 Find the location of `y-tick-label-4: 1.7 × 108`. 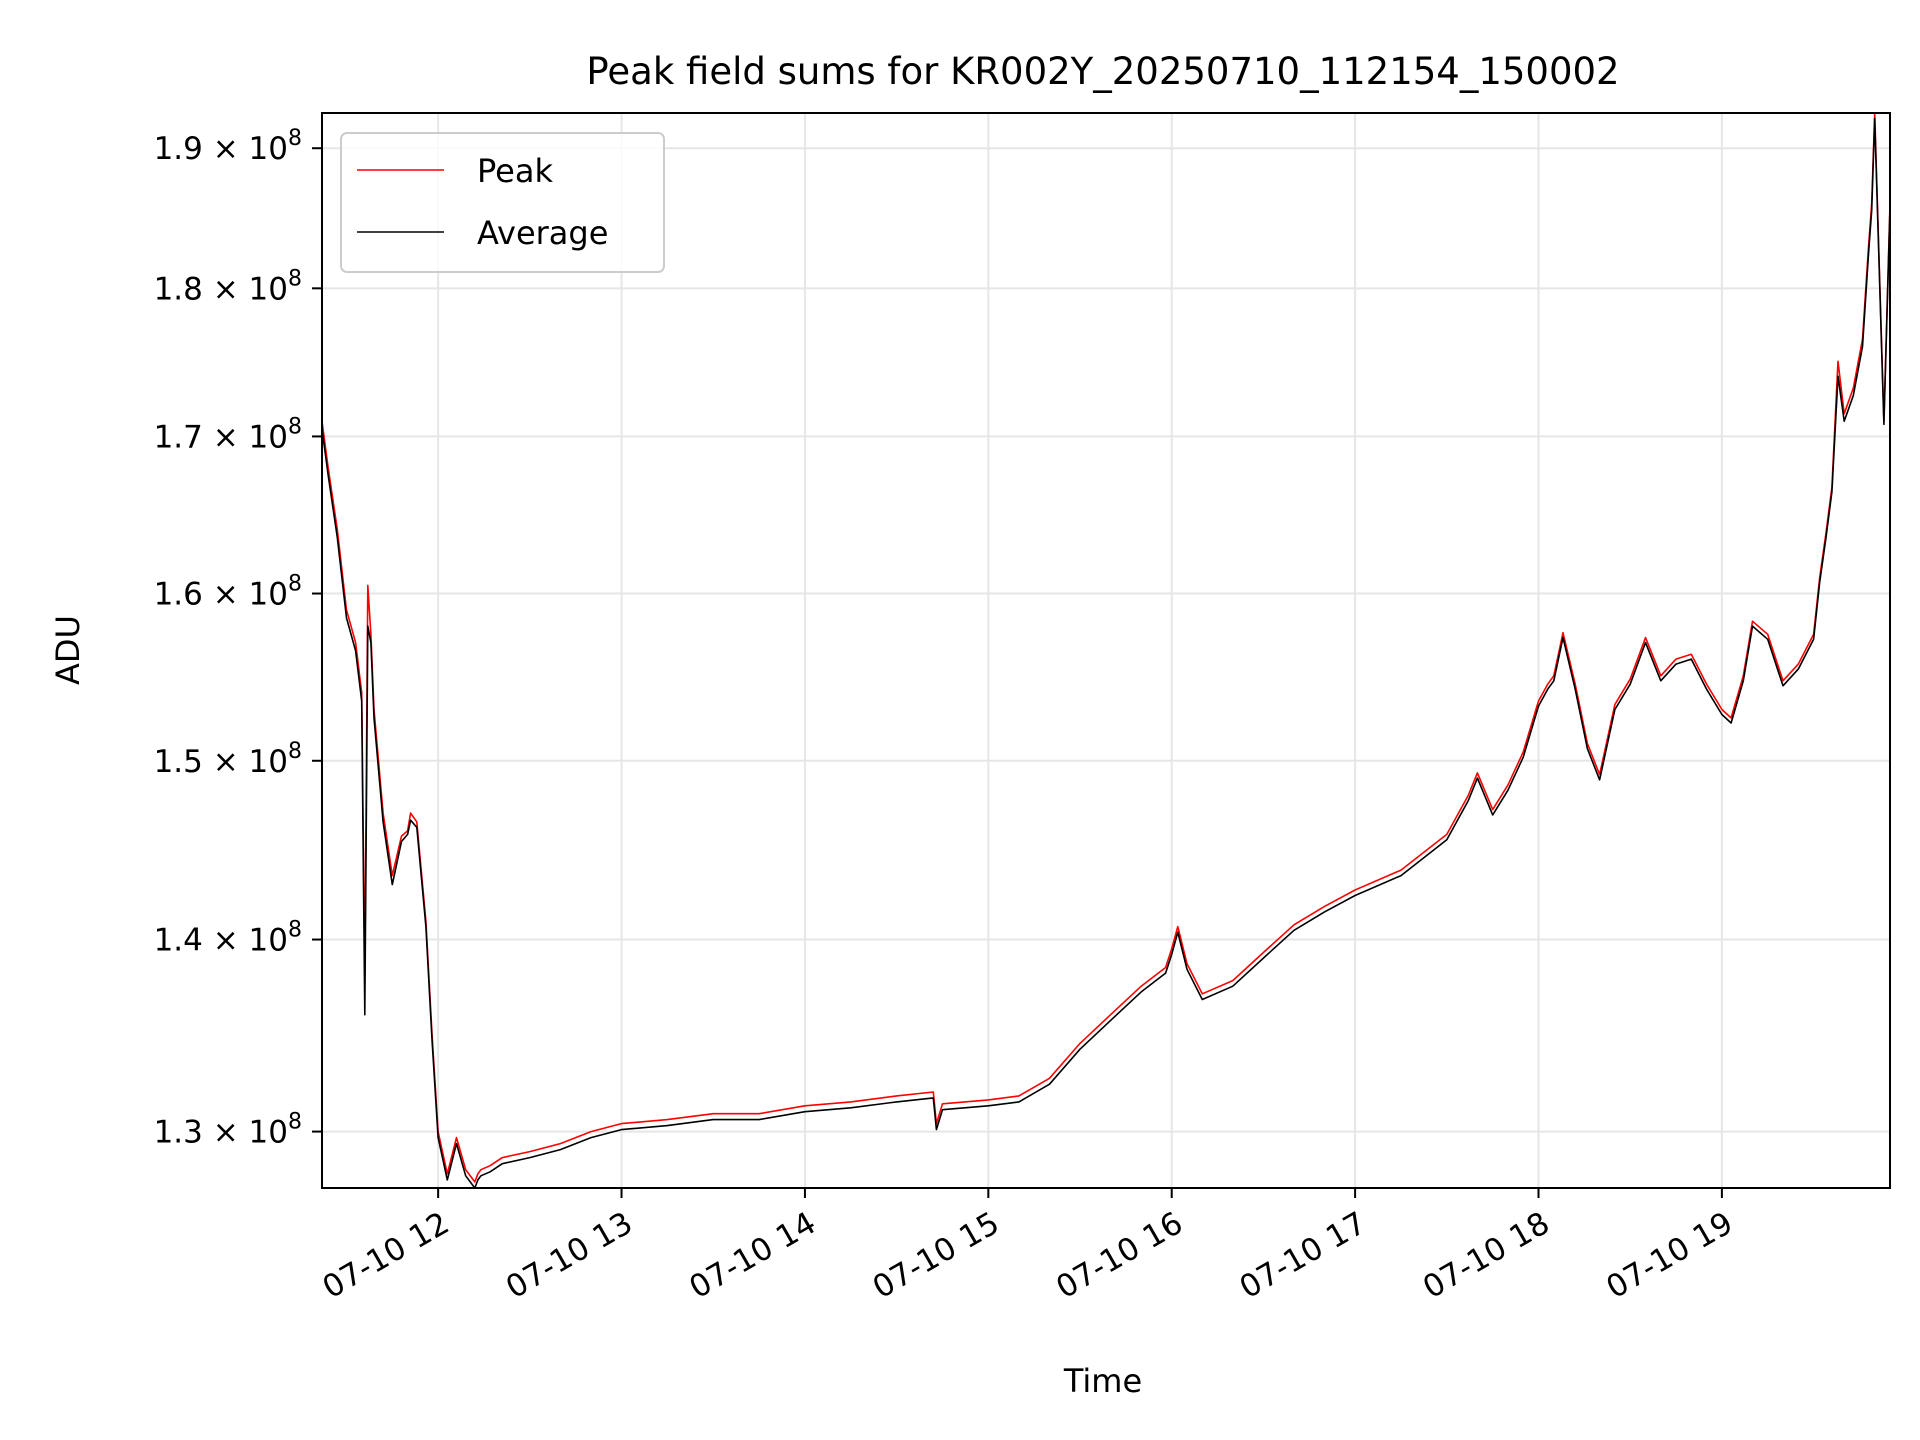

y-tick-label-4: 1.7 × 108 is located at coordinates (228, 434).